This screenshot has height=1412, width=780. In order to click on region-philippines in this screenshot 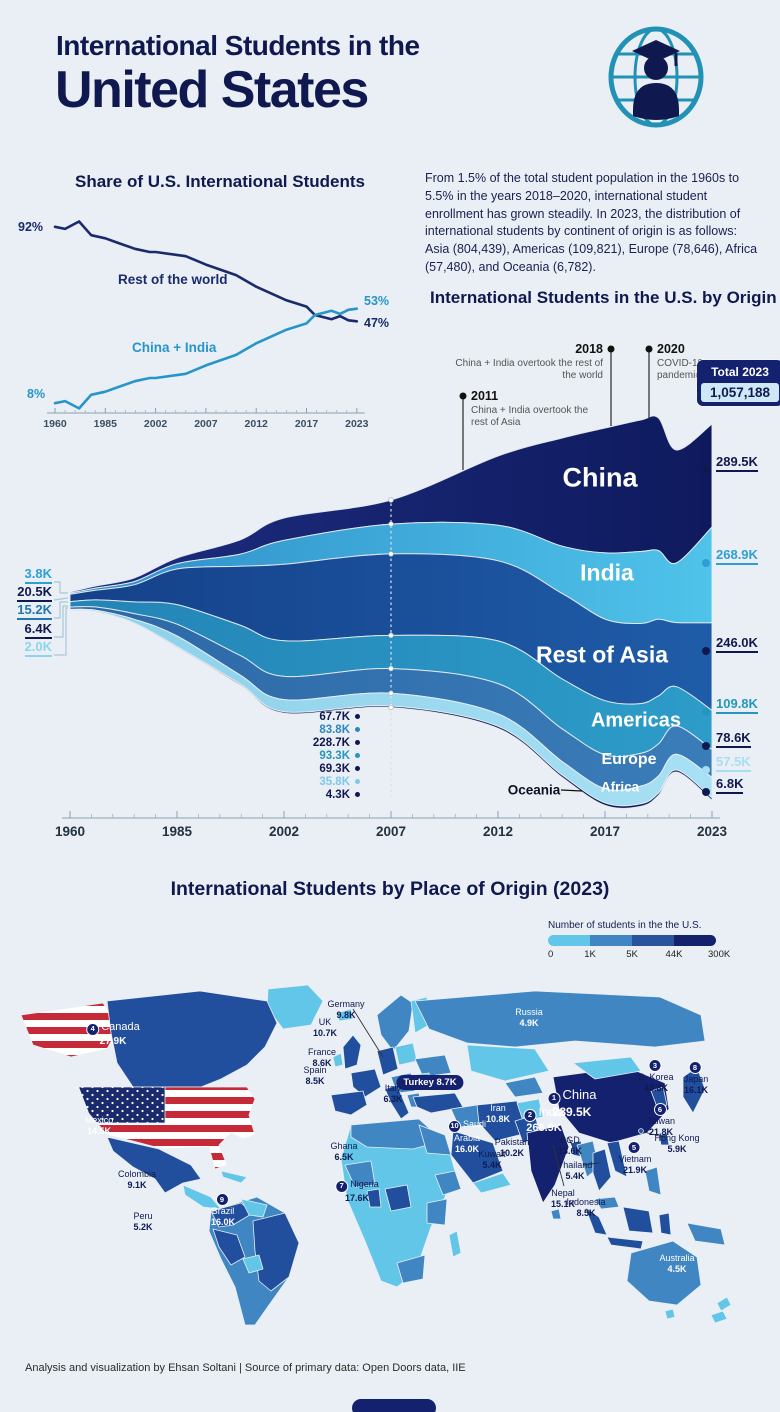, I will do `click(653, 1181)`.